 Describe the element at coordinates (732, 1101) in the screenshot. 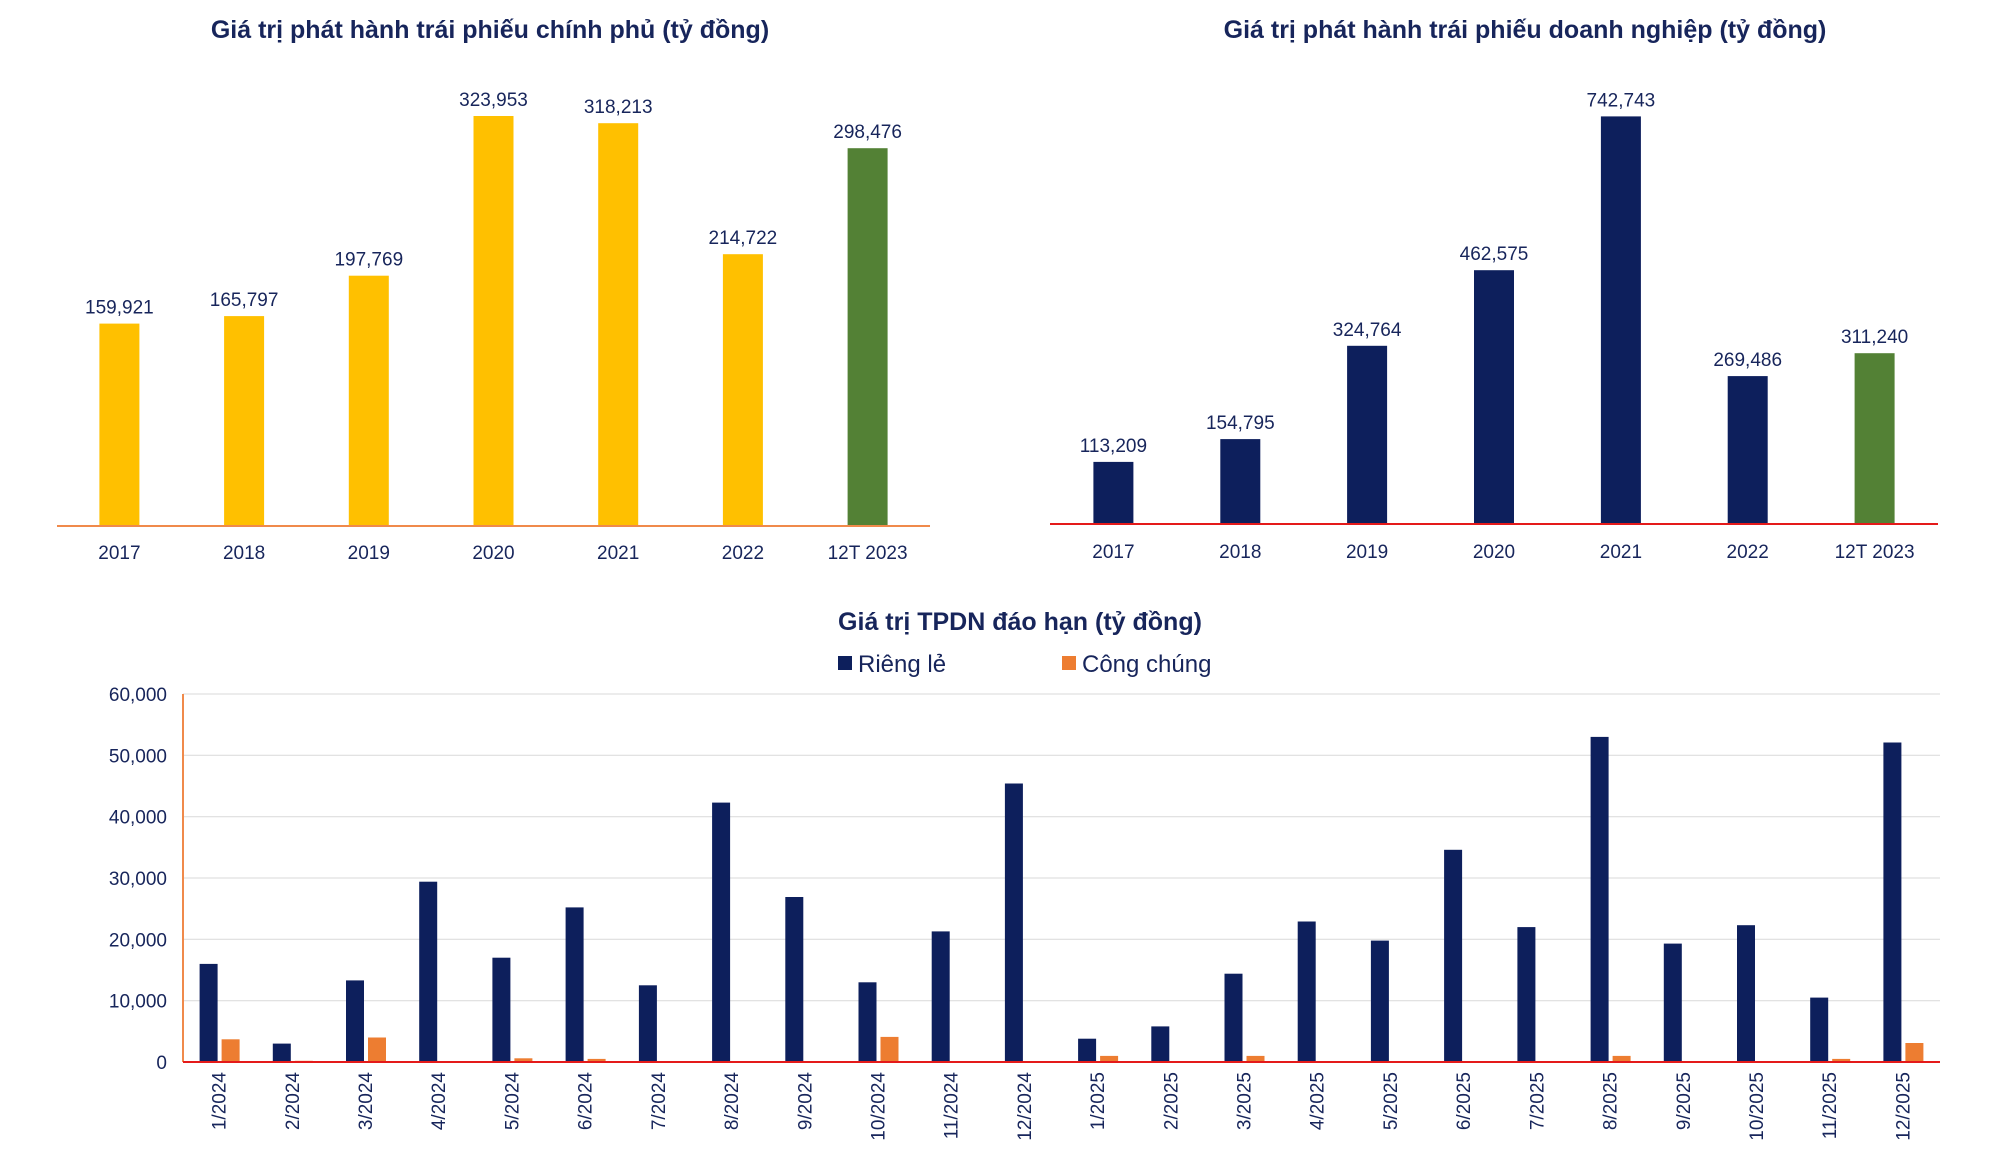

I see `maturity-x-tick-label: 8/2024` at that location.